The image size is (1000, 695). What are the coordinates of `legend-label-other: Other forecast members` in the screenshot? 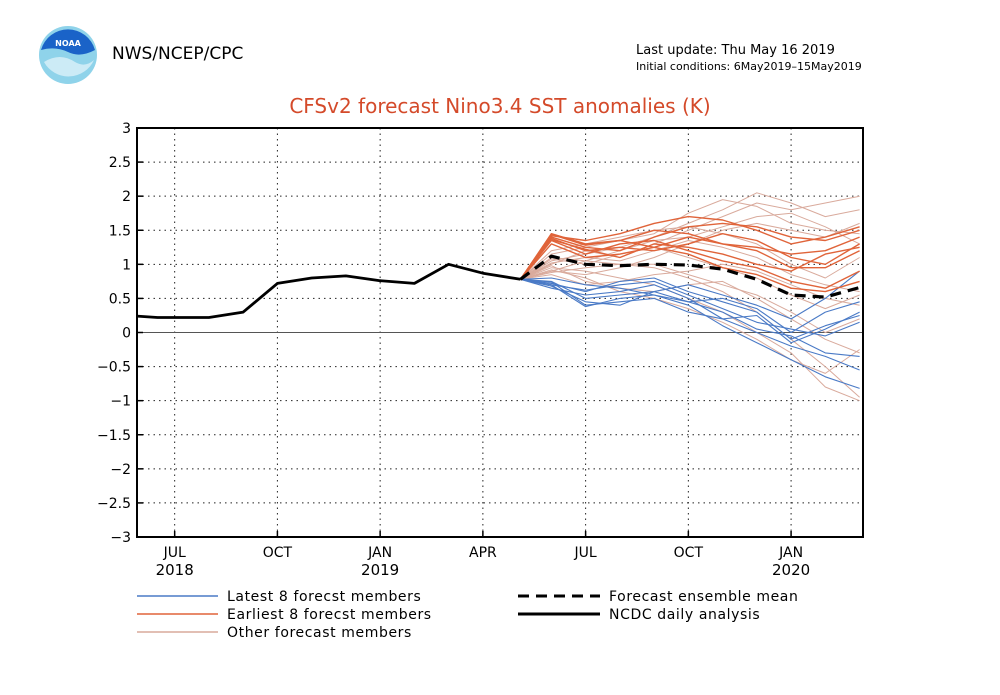 It's located at (319, 633).